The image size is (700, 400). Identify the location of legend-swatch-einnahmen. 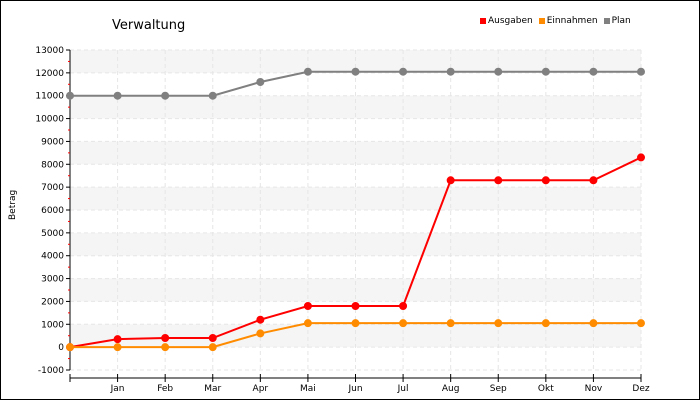
(541, 21).